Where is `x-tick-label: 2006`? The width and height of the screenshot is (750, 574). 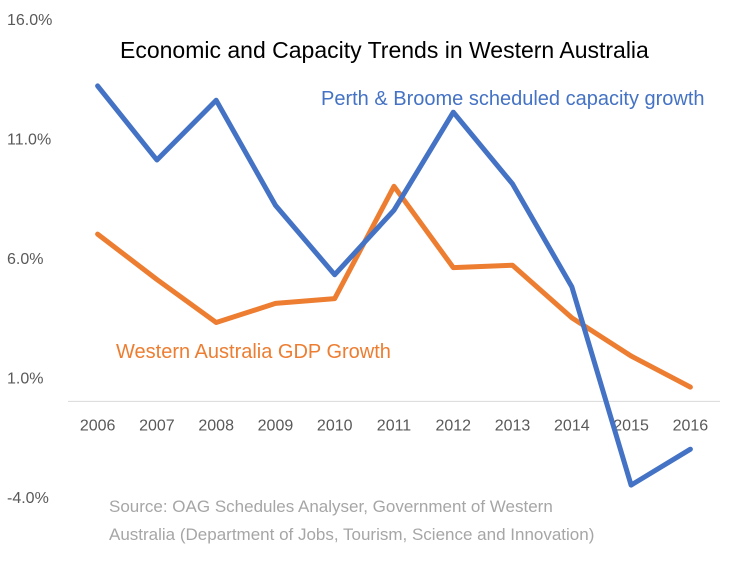
x-tick-label: 2006 is located at coordinates (98, 425).